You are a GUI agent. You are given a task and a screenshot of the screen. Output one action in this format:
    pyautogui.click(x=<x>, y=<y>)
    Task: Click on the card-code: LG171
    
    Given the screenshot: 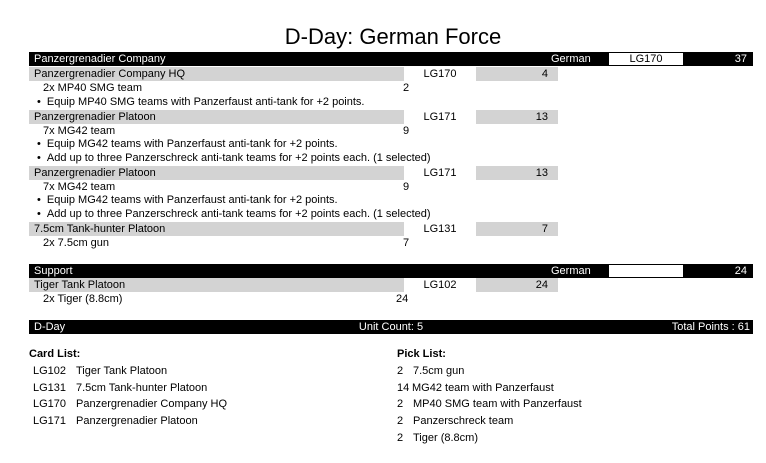 What is the action you would take?
    pyautogui.click(x=50, y=421)
    